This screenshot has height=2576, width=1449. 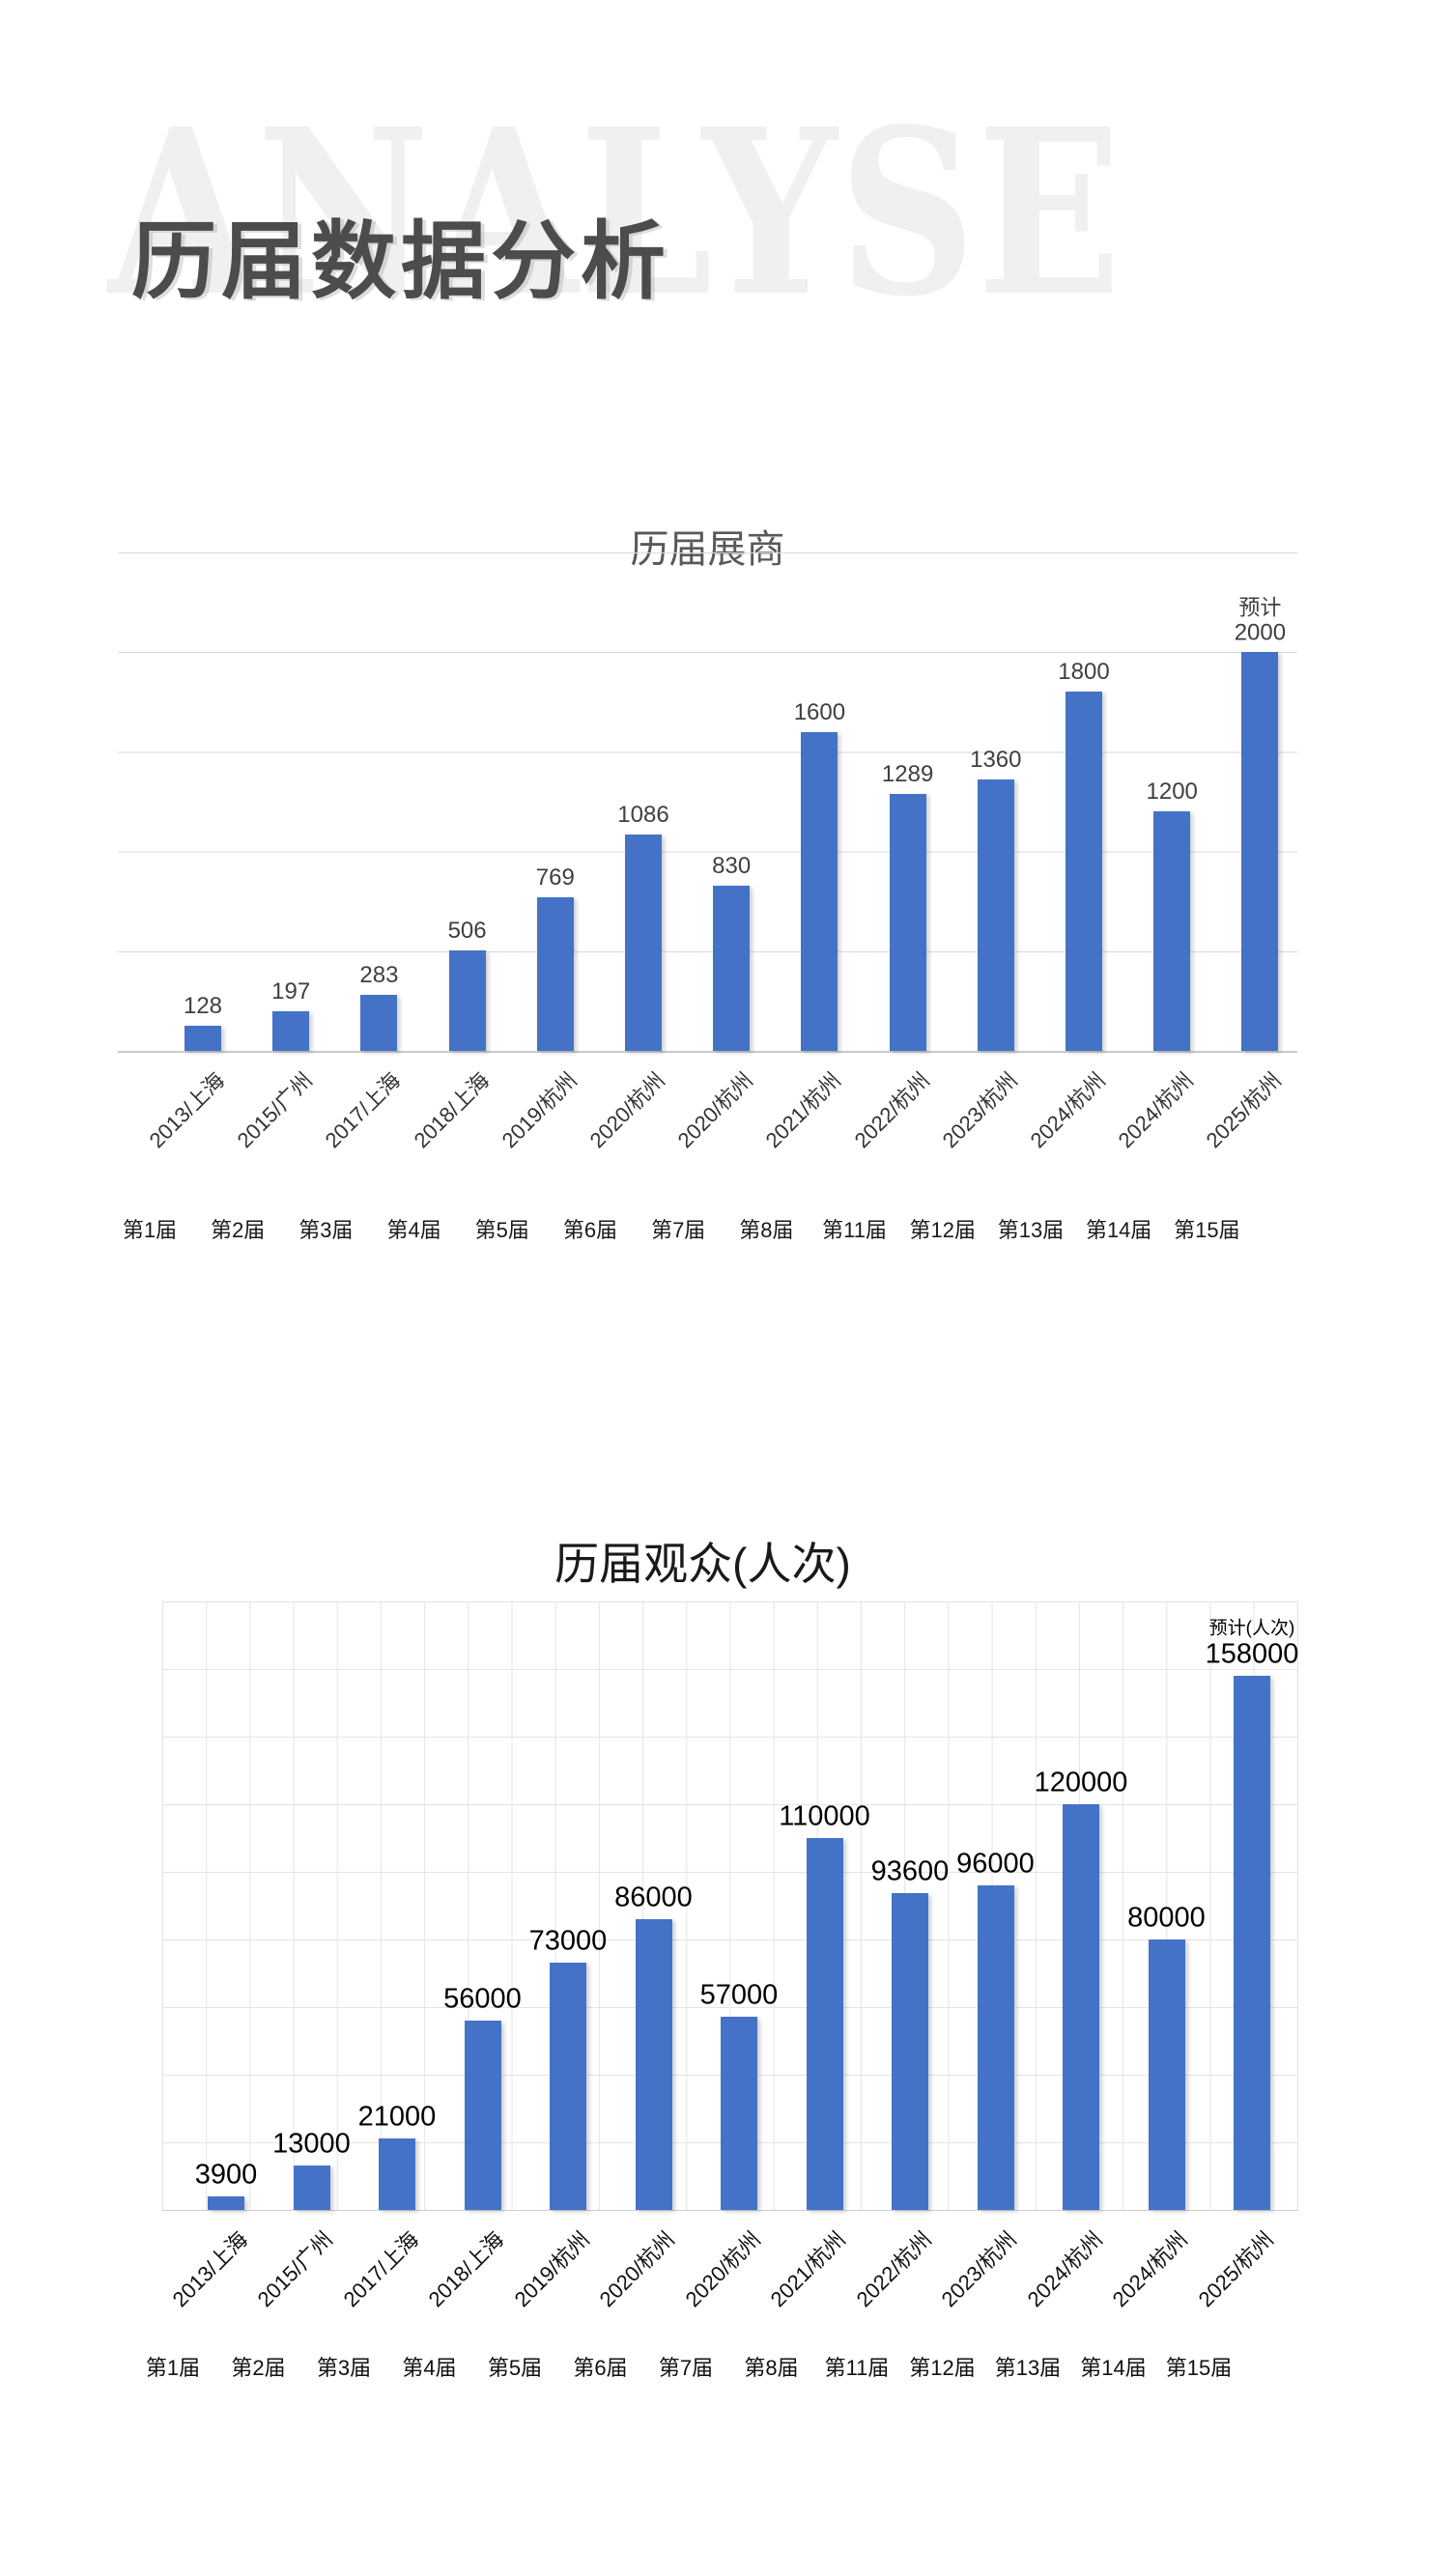 I want to click on page-heading: 历届数据分析, so click(x=401, y=261).